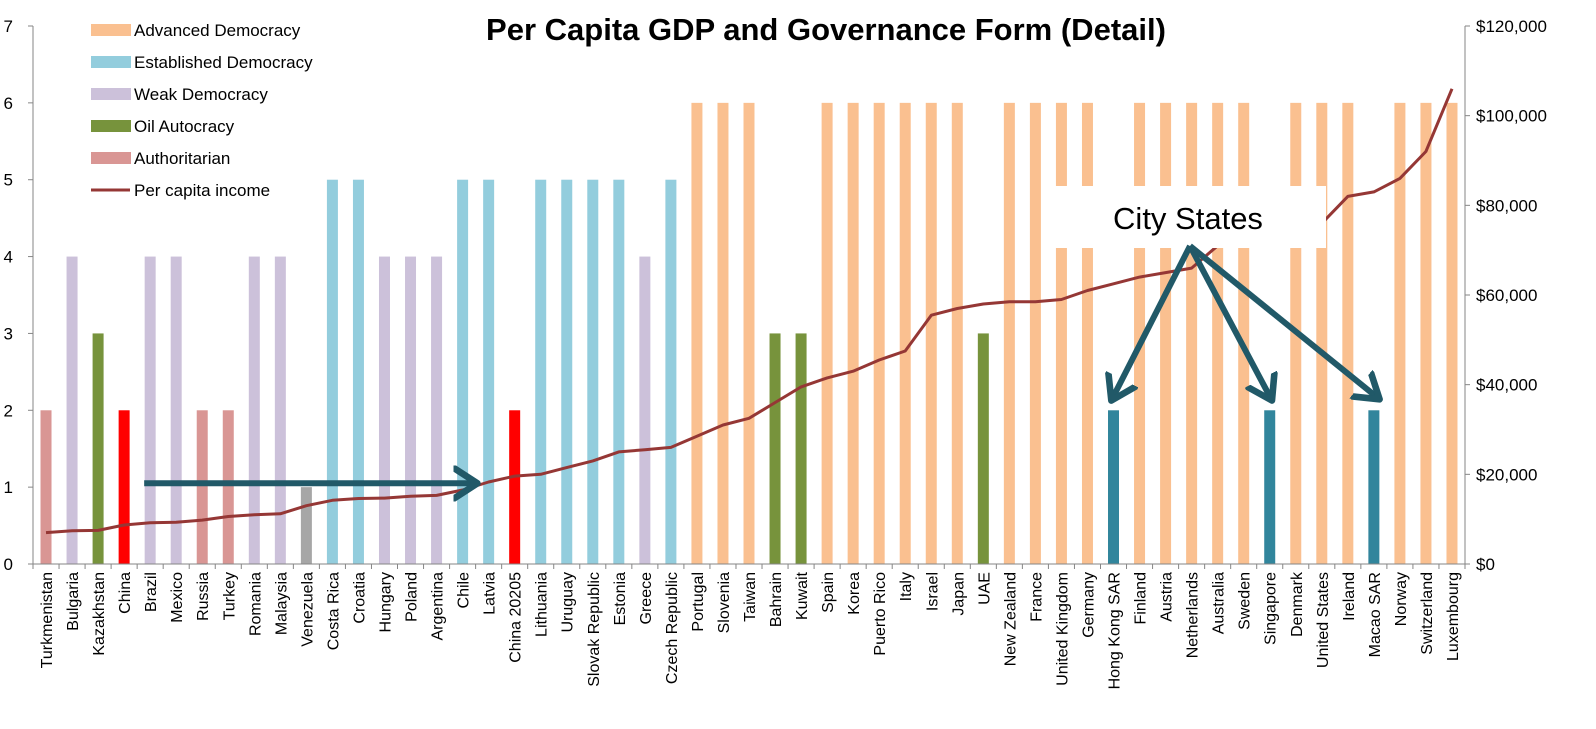 The width and height of the screenshot is (1596, 729). What do you see at coordinates (724, 602) in the screenshot?
I see `x-label-slovenia: Slovenia` at bounding box center [724, 602].